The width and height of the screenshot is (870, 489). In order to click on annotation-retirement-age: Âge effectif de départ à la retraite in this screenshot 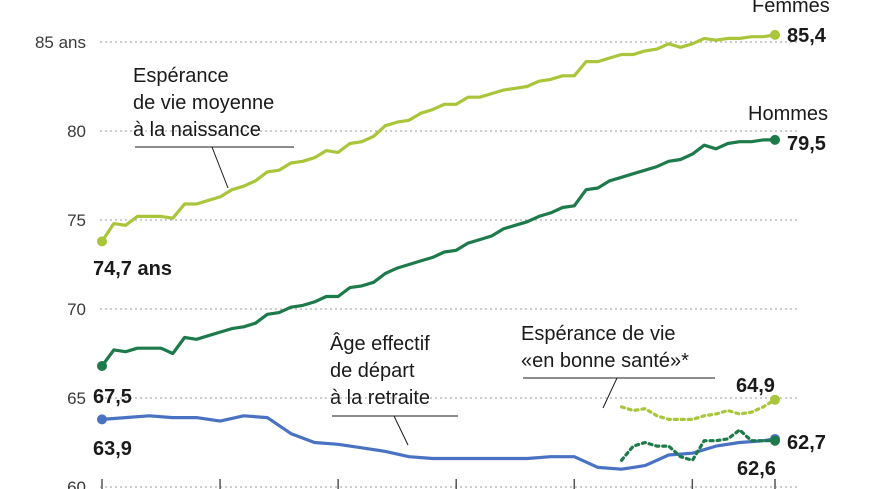, I will do `click(394, 389)`.